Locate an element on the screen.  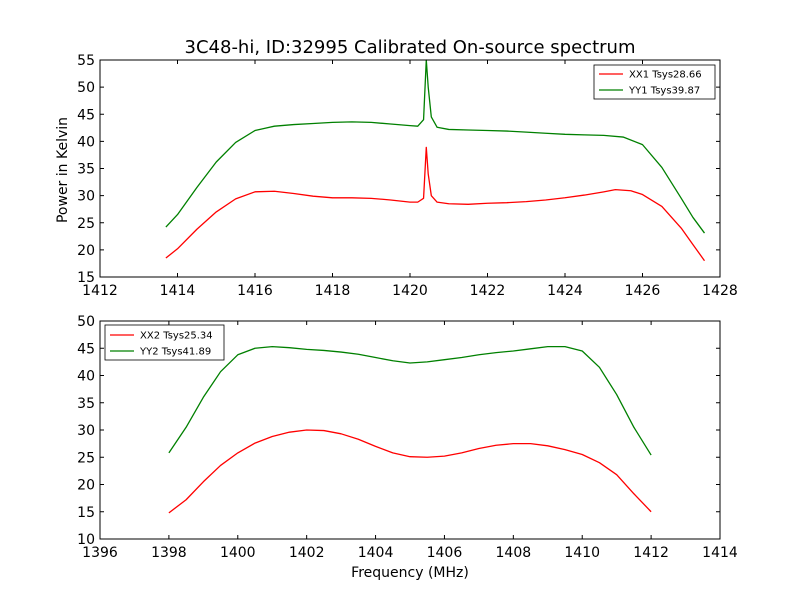
bottom-x-tick-label-5: 1406 is located at coordinates (445, 553).